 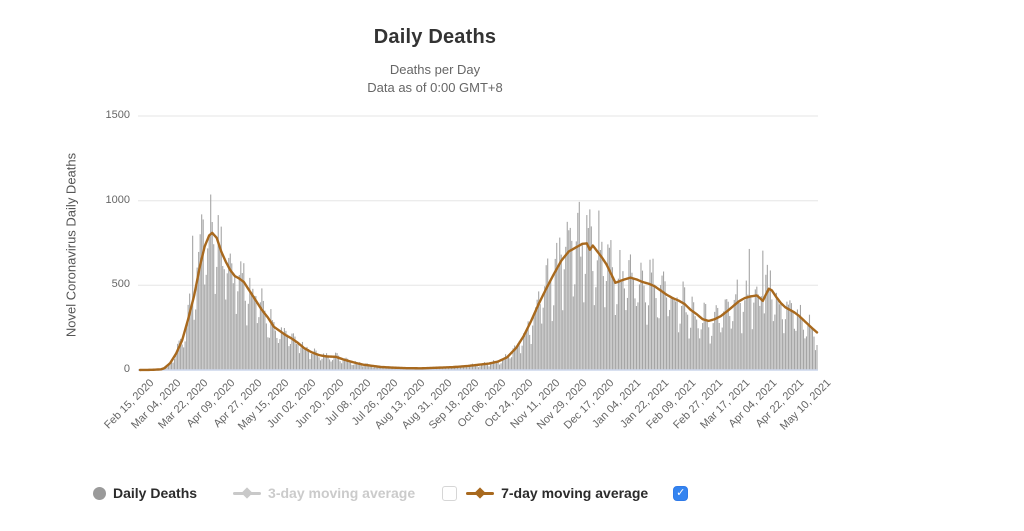 What do you see at coordinates (575, 493) in the screenshot?
I see `legend-label-7day-average: 7-day moving average` at bounding box center [575, 493].